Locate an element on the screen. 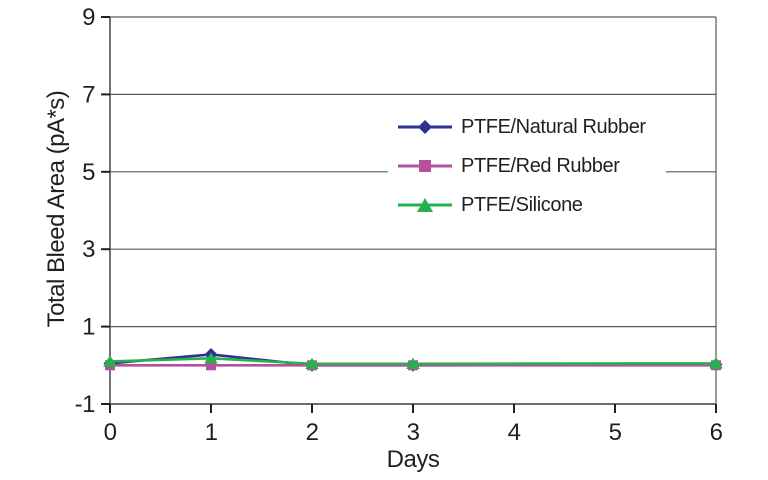 The height and width of the screenshot is (480, 768). legend-swatch-natural-rubber is located at coordinates (425, 127).